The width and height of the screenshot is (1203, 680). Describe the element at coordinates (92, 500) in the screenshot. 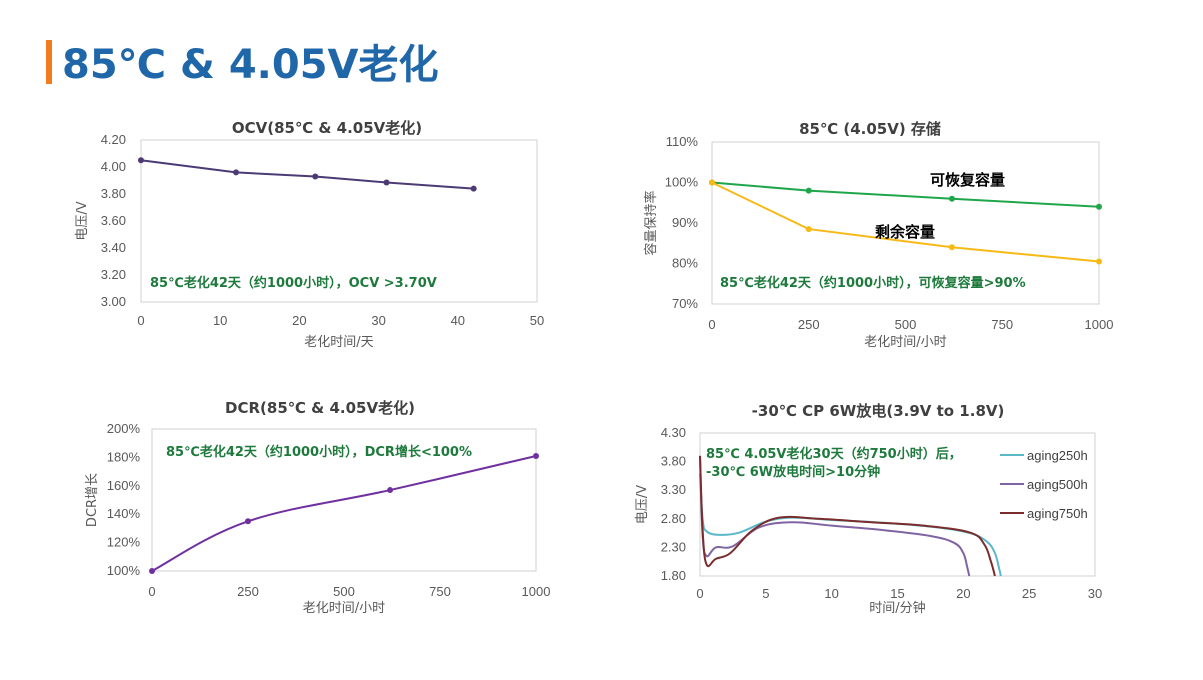

I see `y-axis-label: DCR增长` at that location.